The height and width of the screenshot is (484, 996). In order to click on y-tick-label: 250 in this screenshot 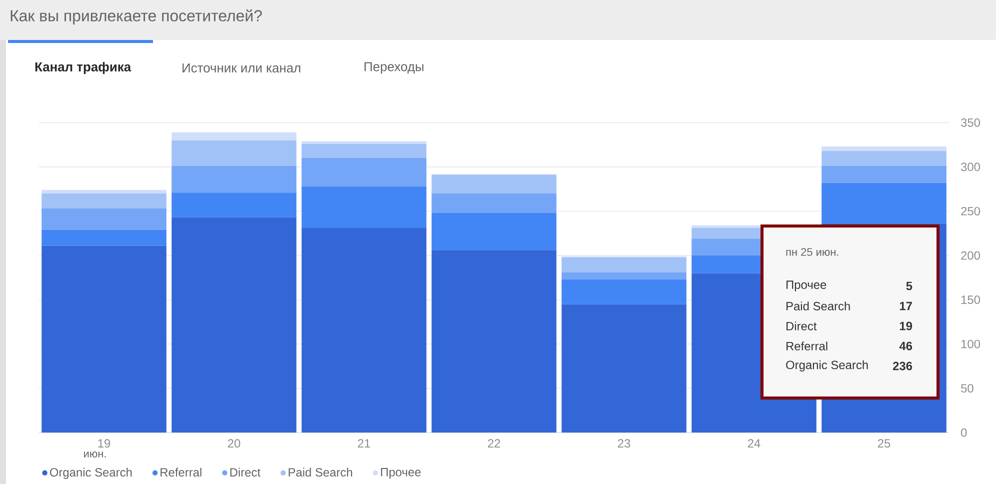, I will do `click(970, 211)`.